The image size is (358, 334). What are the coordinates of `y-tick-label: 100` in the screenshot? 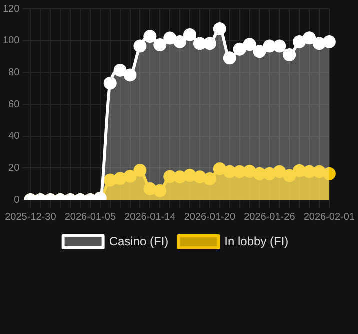 It's located at (11, 41).